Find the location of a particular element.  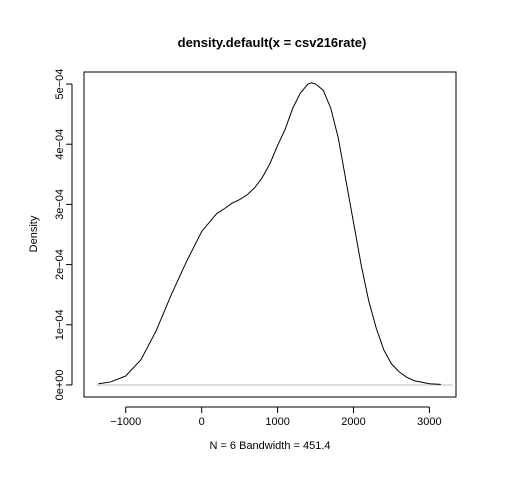

y-tick-label: 3e−04 is located at coordinates (60, 204).